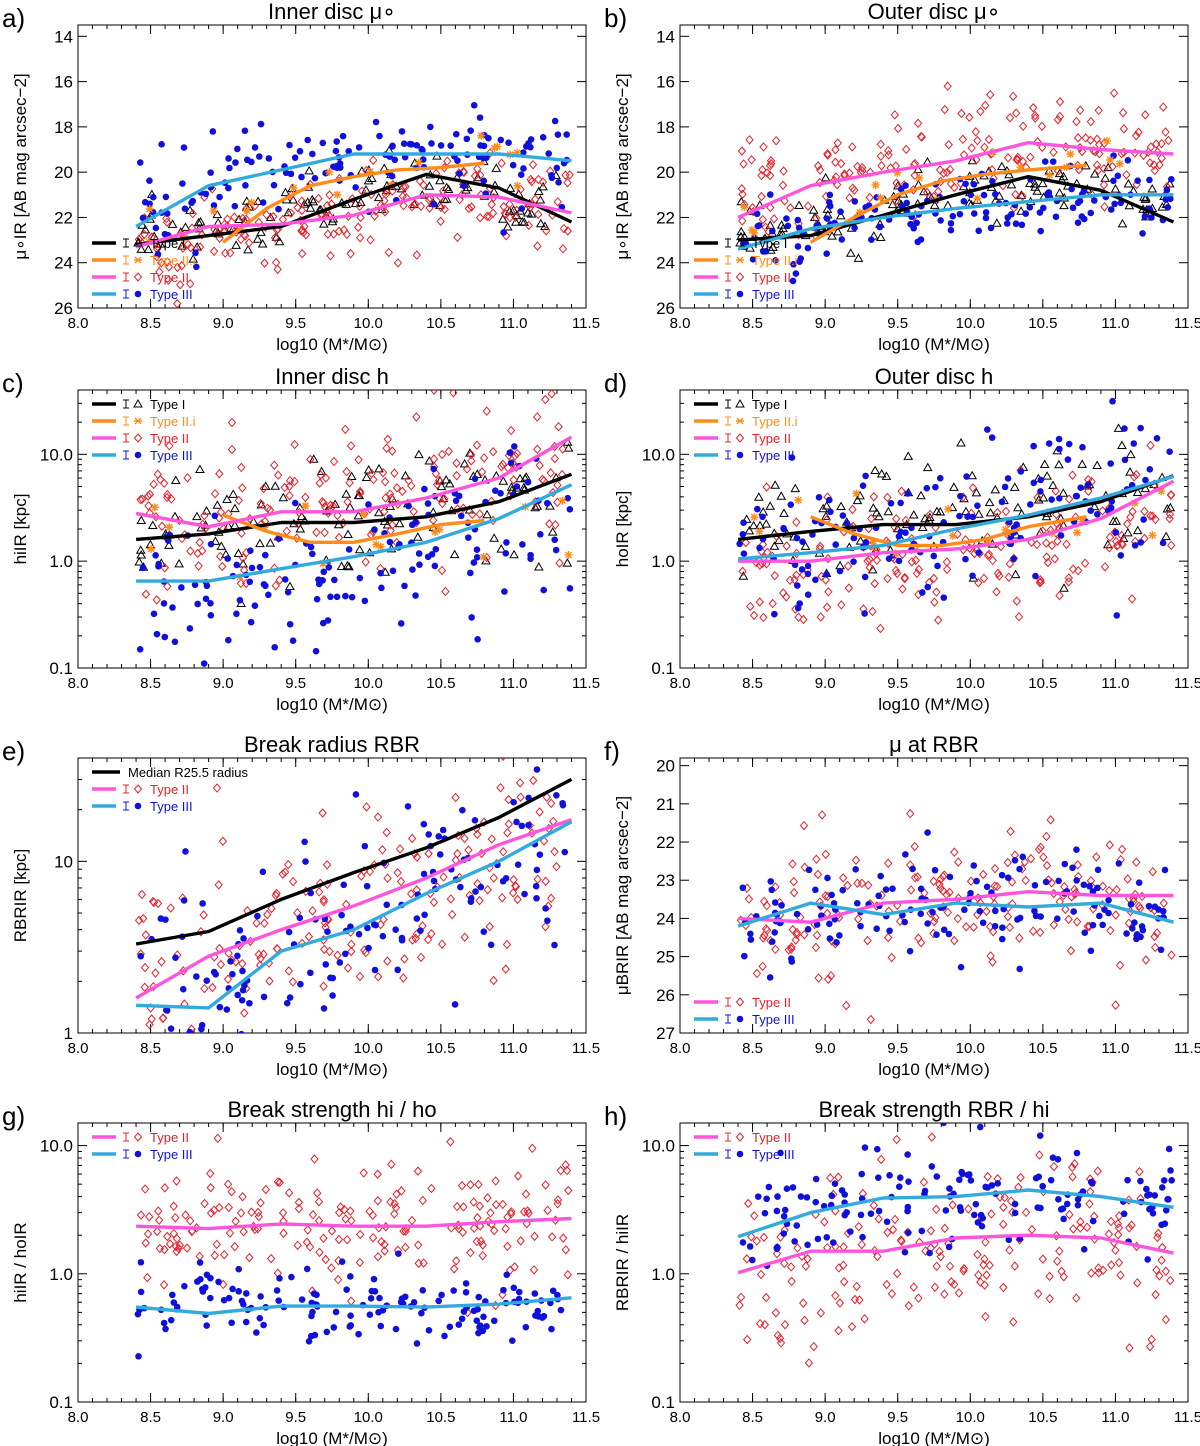  What do you see at coordinates (773, 294) in the screenshot?
I see `legend-label: Type III` at bounding box center [773, 294].